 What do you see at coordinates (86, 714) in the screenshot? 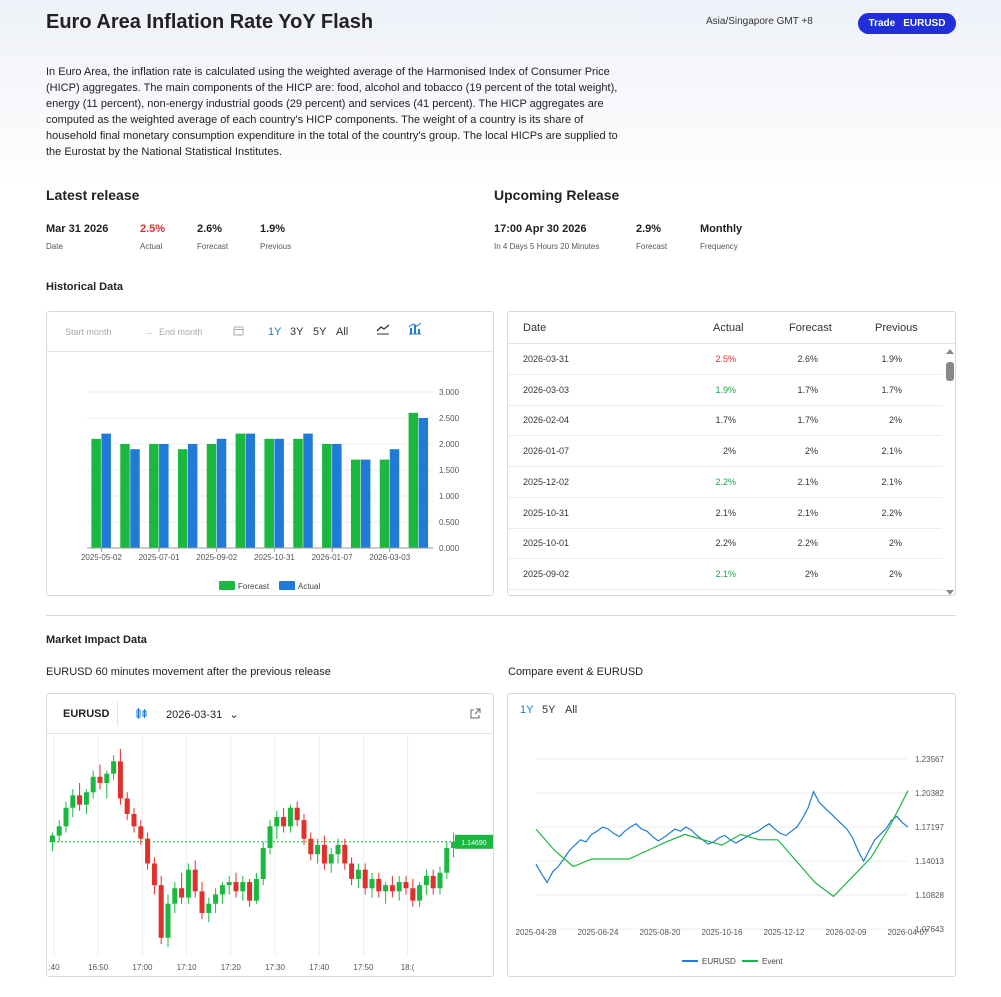
I see `symbol-label: EURUSD` at bounding box center [86, 714].